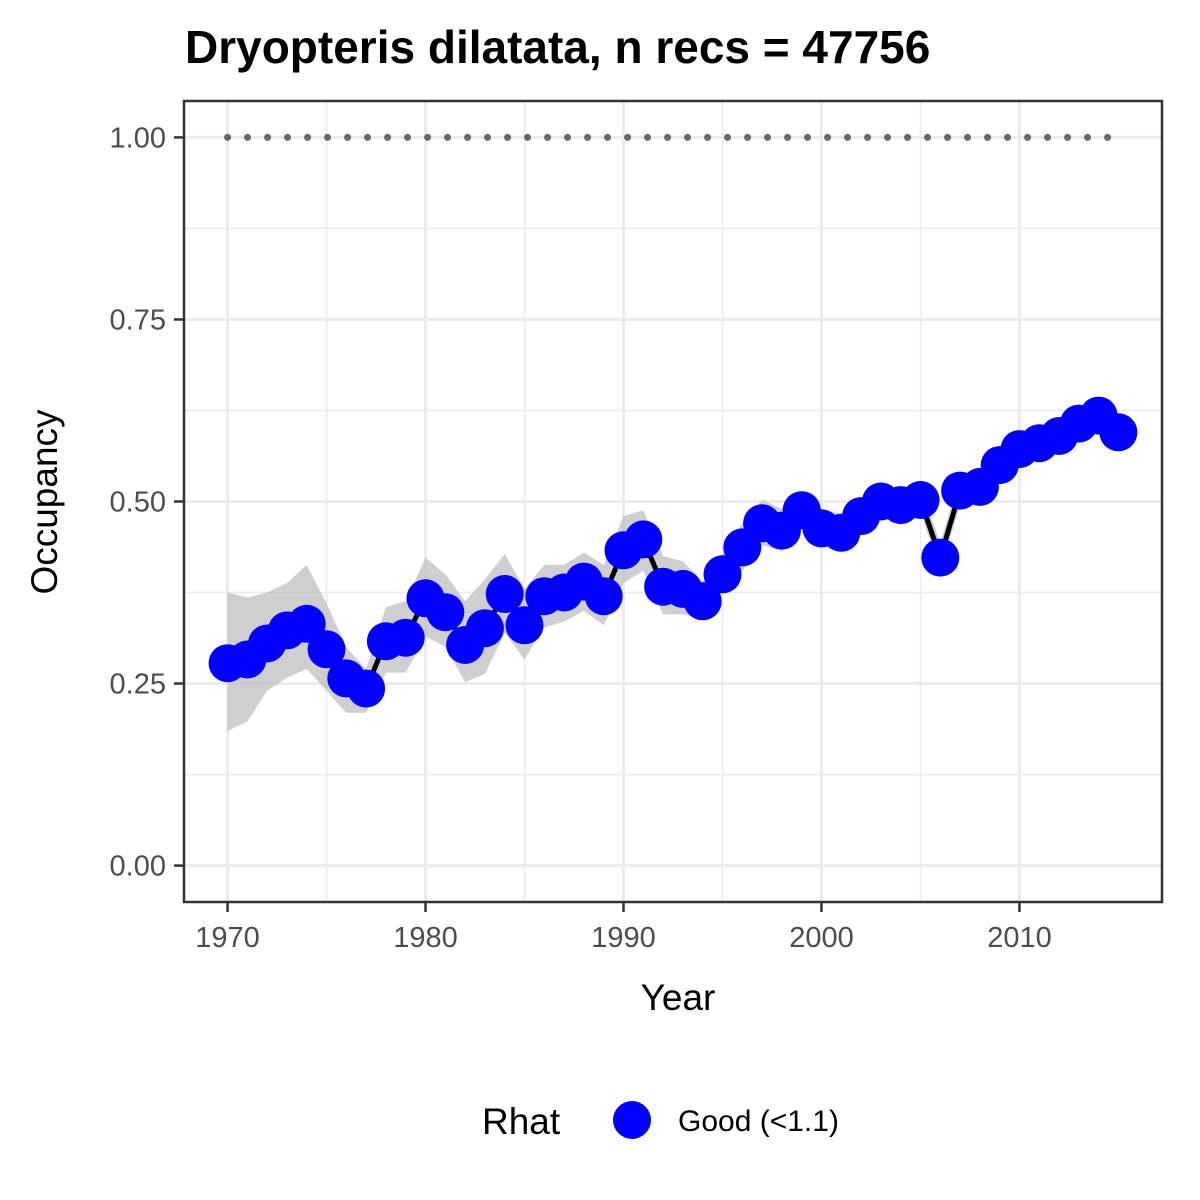 This screenshot has height=1200, width=1200. I want to click on x-tick-label: 1990, so click(623, 938).